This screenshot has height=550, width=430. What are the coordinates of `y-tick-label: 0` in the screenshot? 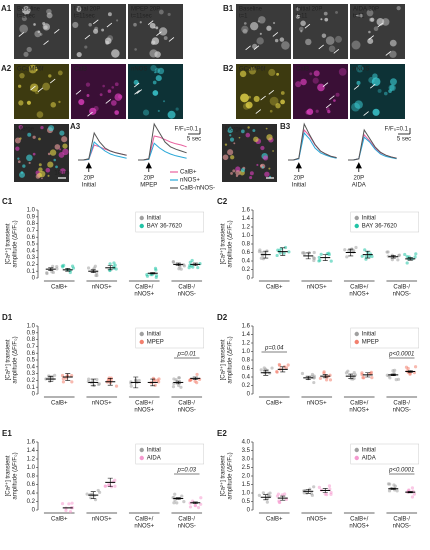 It's located at (34, 395).